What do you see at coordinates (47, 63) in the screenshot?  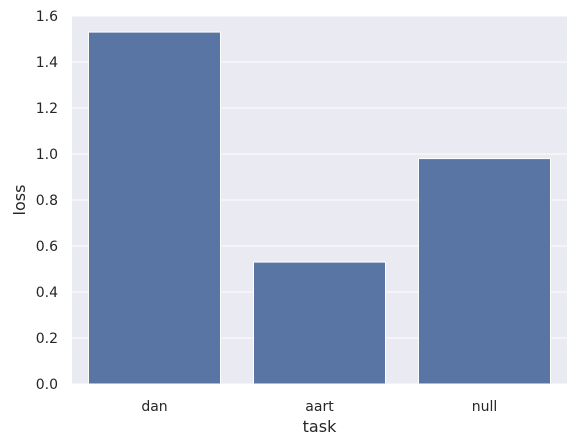 I see `y-tick-label: 1.4` at bounding box center [47, 63].